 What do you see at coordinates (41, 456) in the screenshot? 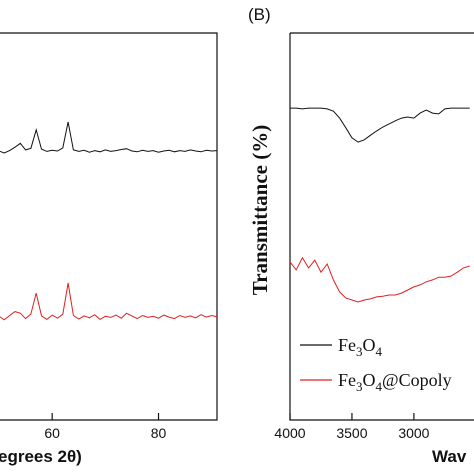
I see `x-axis-label: egrees 2θ)` at bounding box center [41, 456].